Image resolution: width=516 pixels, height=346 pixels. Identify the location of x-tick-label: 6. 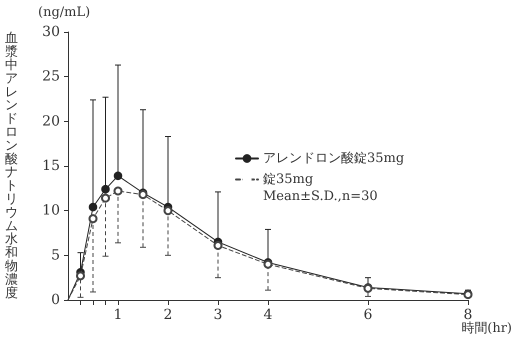
(368, 315).